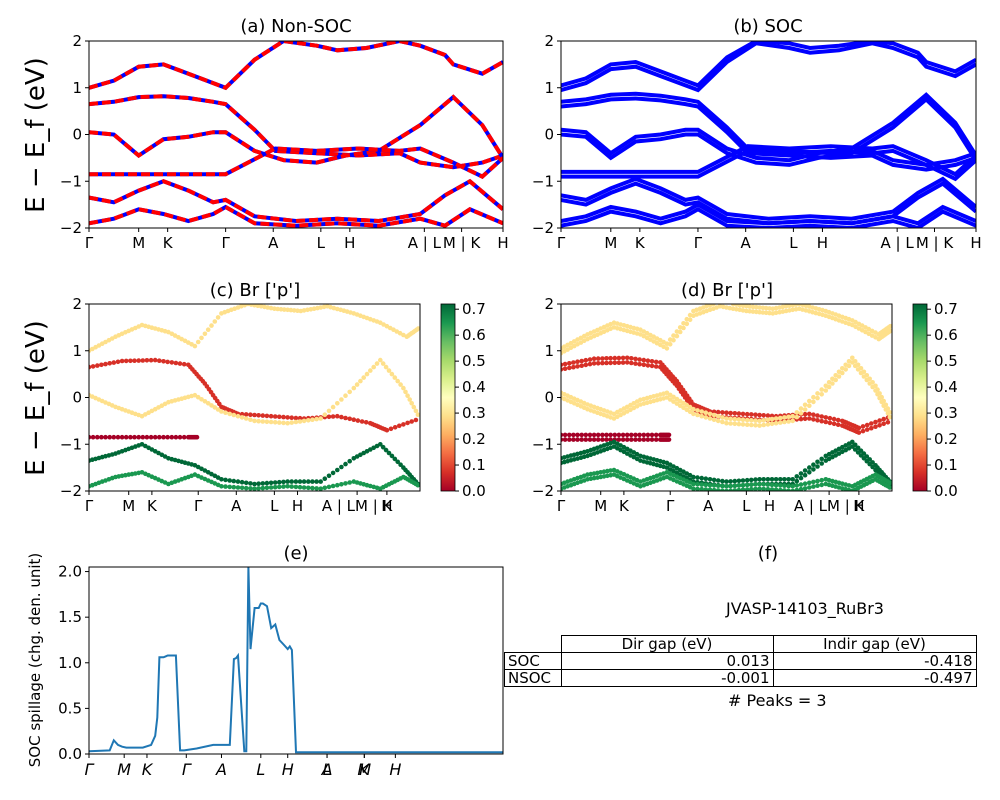 The image size is (1000, 800). What do you see at coordinates (600, 506) in the screenshot?
I see `x-tick-label: M` at bounding box center [600, 506].